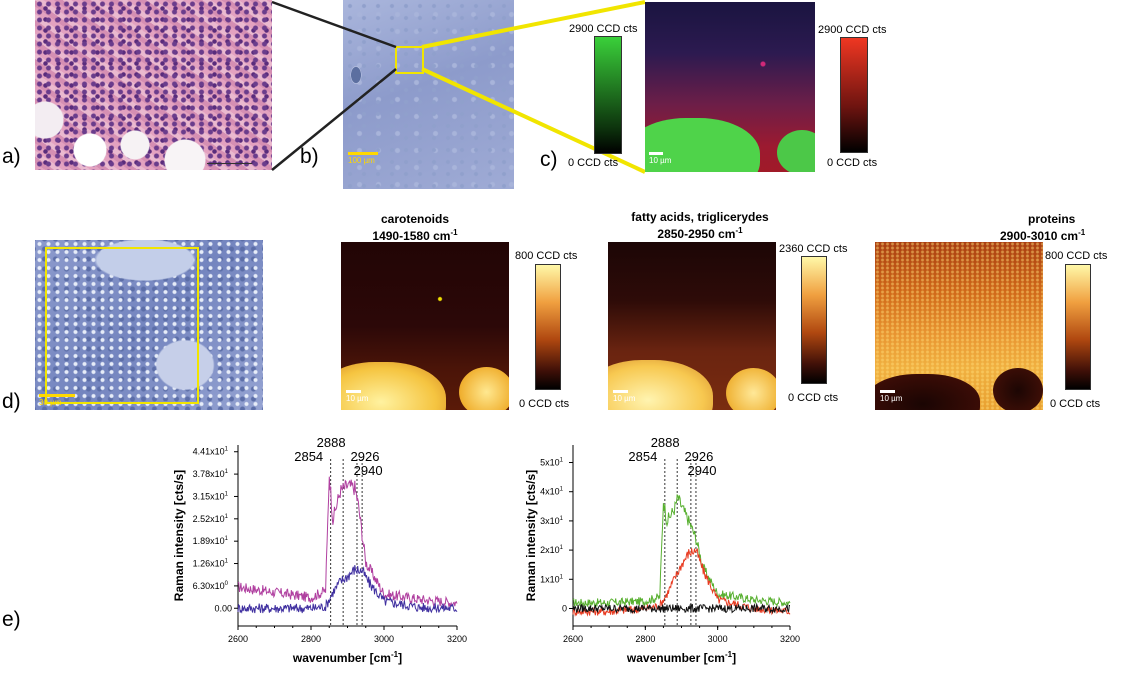 The image size is (1126, 675). What do you see at coordinates (660, 160) in the screenshot?
I see `scalebar-c-label: 10 µm` at bounding box center [660, 160].